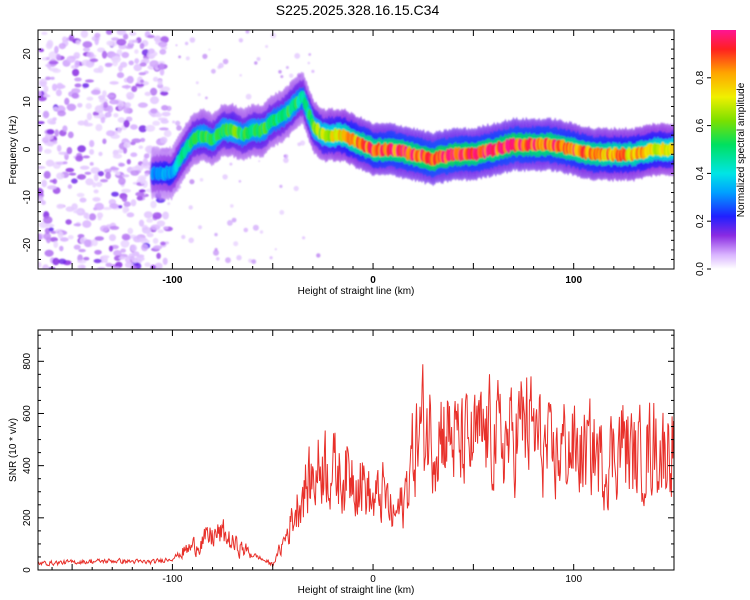  What do you see at coordinates (700, 173) in the screenshot?
I see `colorbar-tick-label: 0.4` at bounding box center [700, 173].